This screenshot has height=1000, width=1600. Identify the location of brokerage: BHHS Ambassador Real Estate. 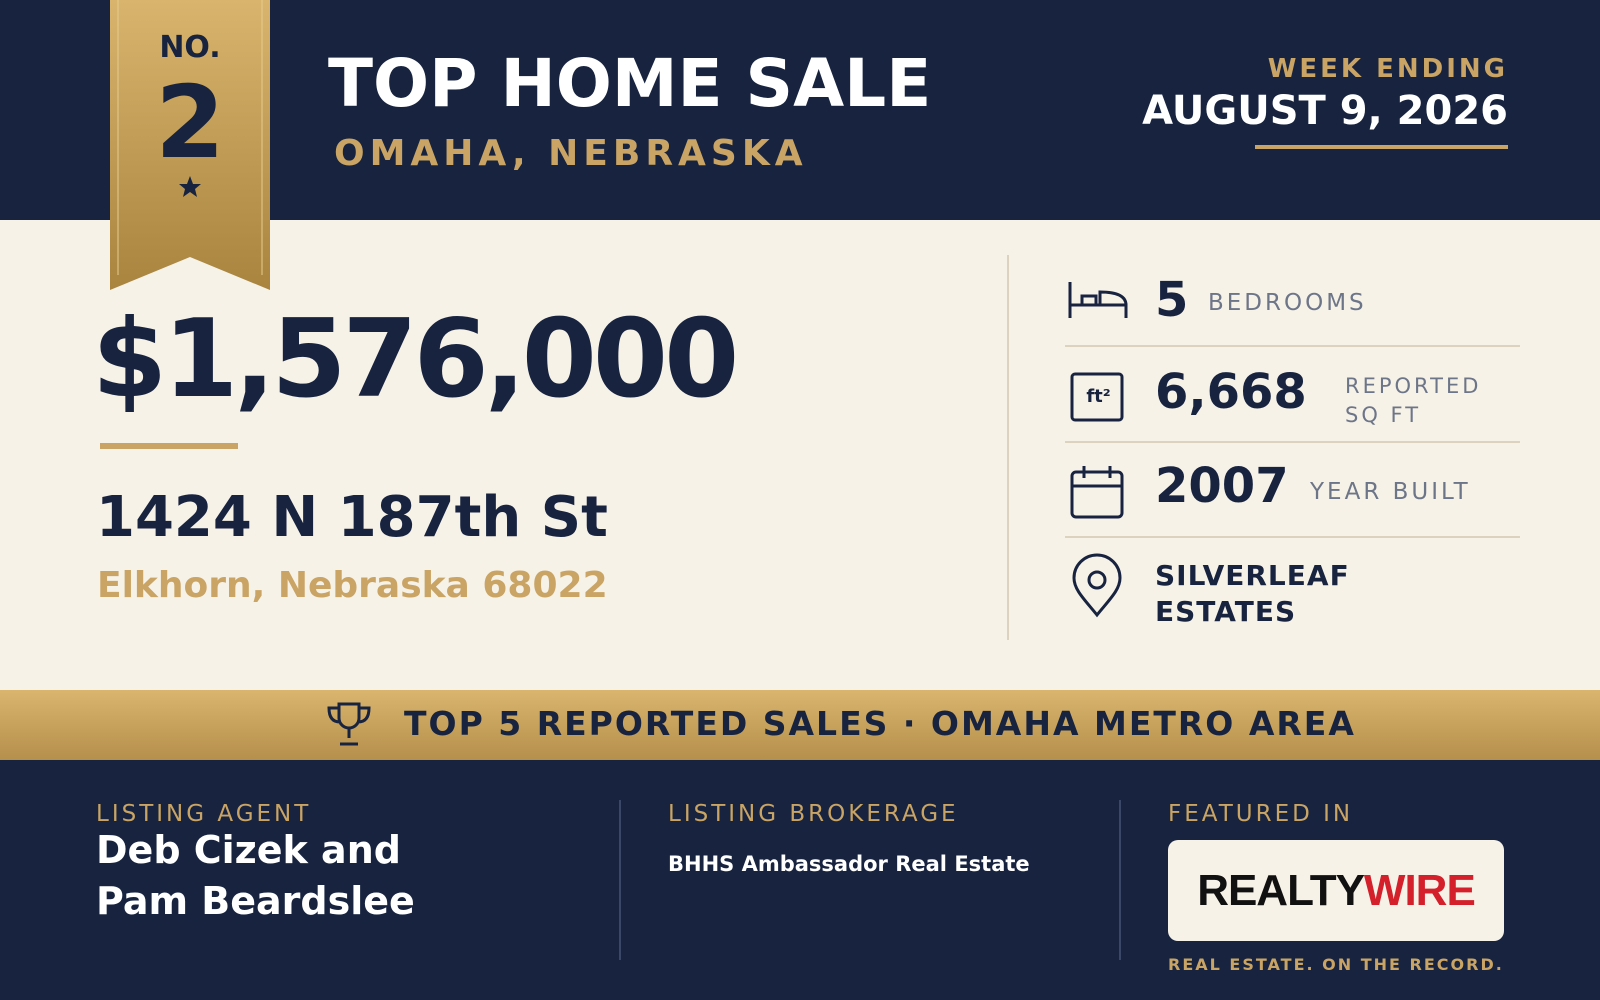
(849, 864).